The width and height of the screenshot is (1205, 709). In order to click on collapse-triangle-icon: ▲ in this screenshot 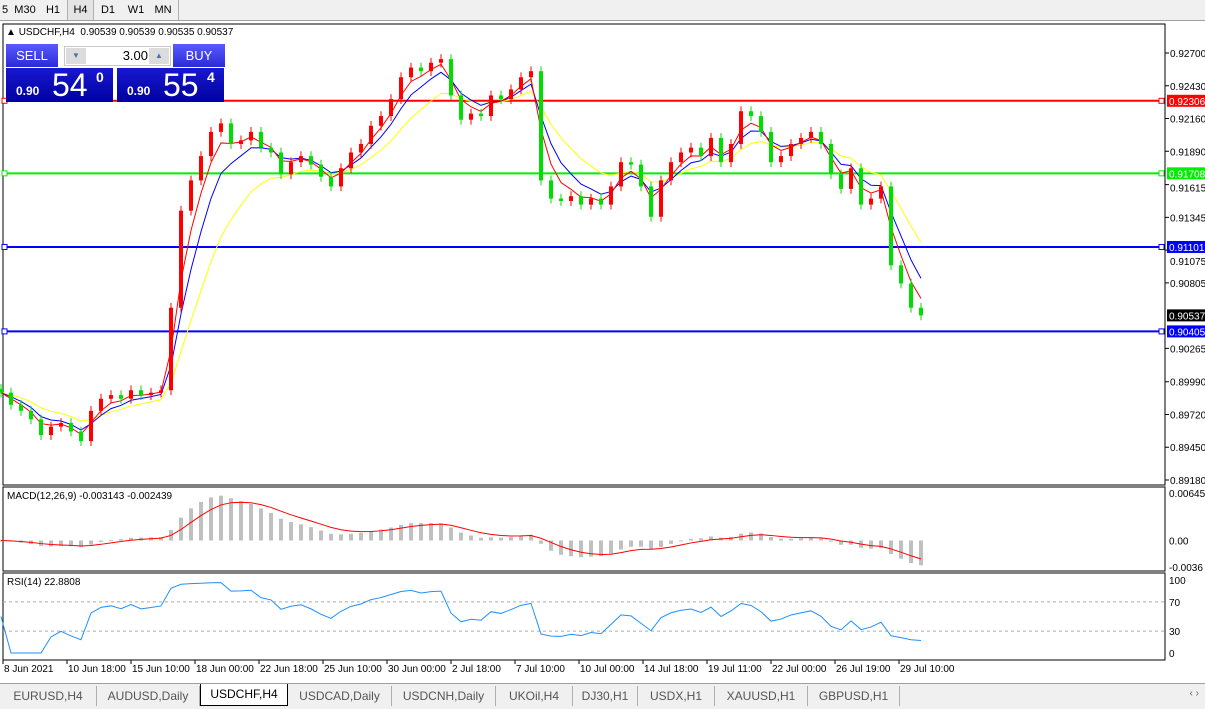, I will do `click(11, 32)`.